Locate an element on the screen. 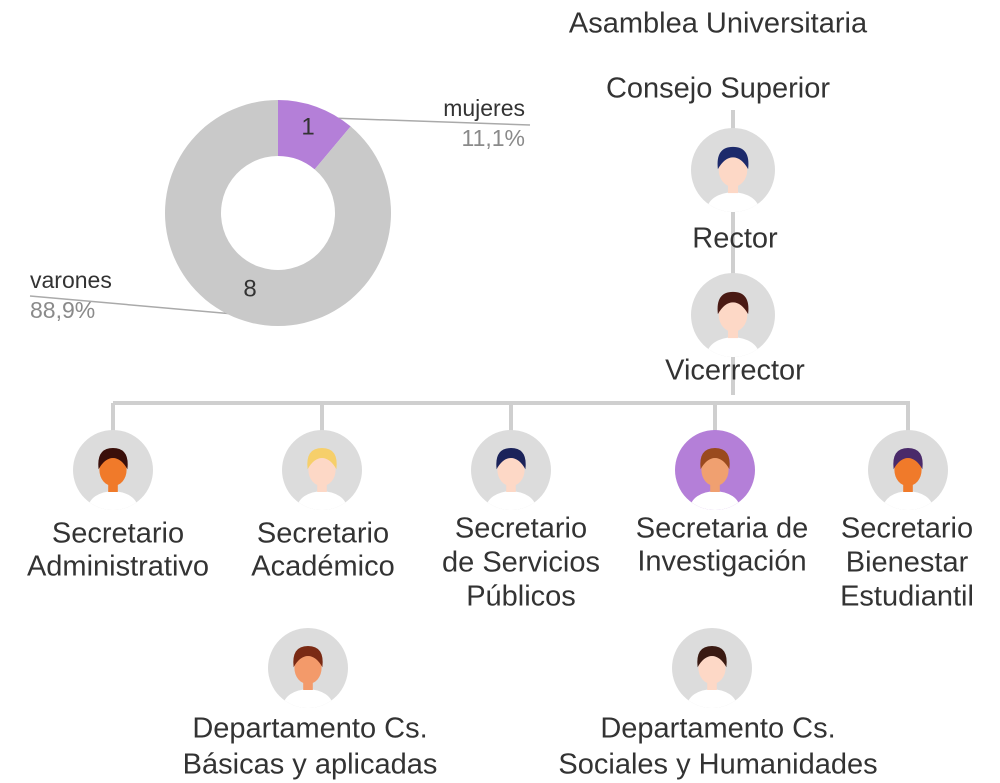 The height and width of the screenshot is (783, 1000). node-label: Públicos is located at coordinates (521, 597).